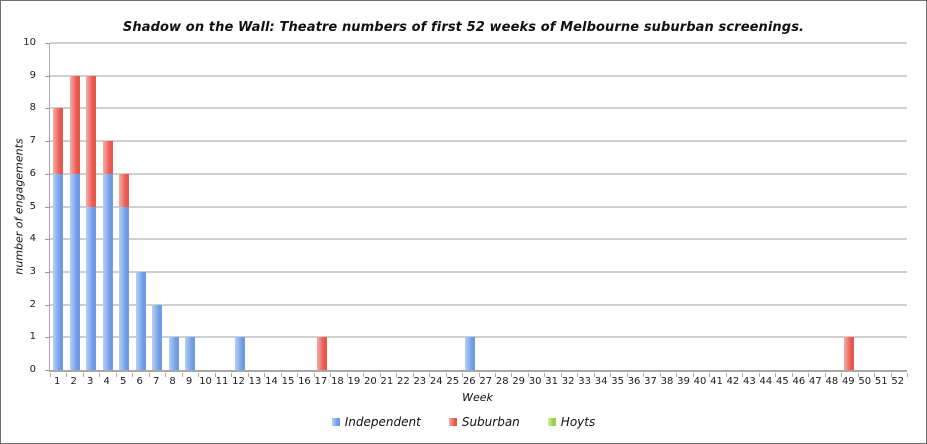 This screenshot has width=927, height=444. I want to click on y-axis-labels: 0 1 2 3 4 5 6 7 8 9 10, so click(22, 206).